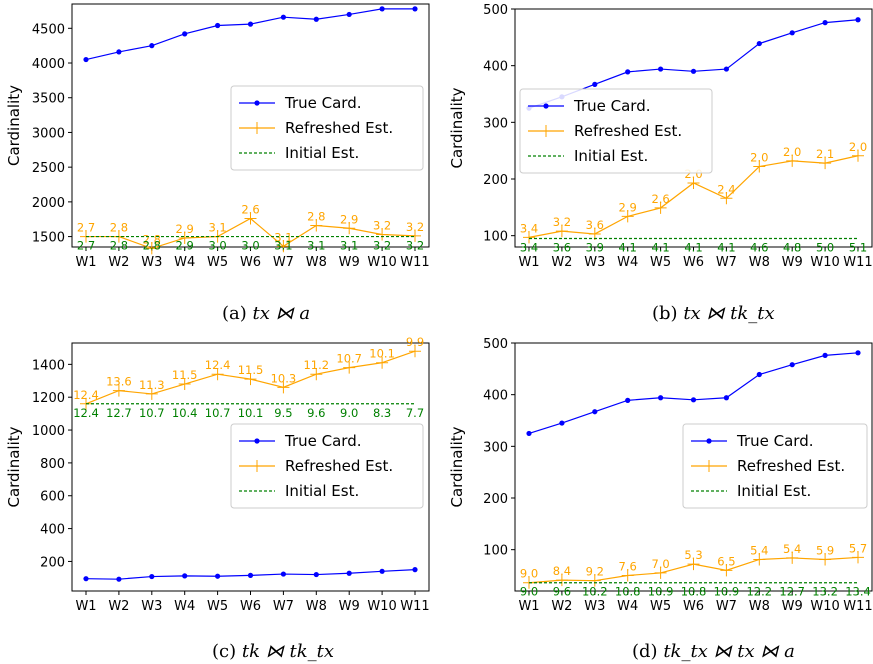 This screenshot has height=664, width=873. Describe the element at coordinates (627, 606) in the screenshot. I see `x-tick-label: W4` at that location.